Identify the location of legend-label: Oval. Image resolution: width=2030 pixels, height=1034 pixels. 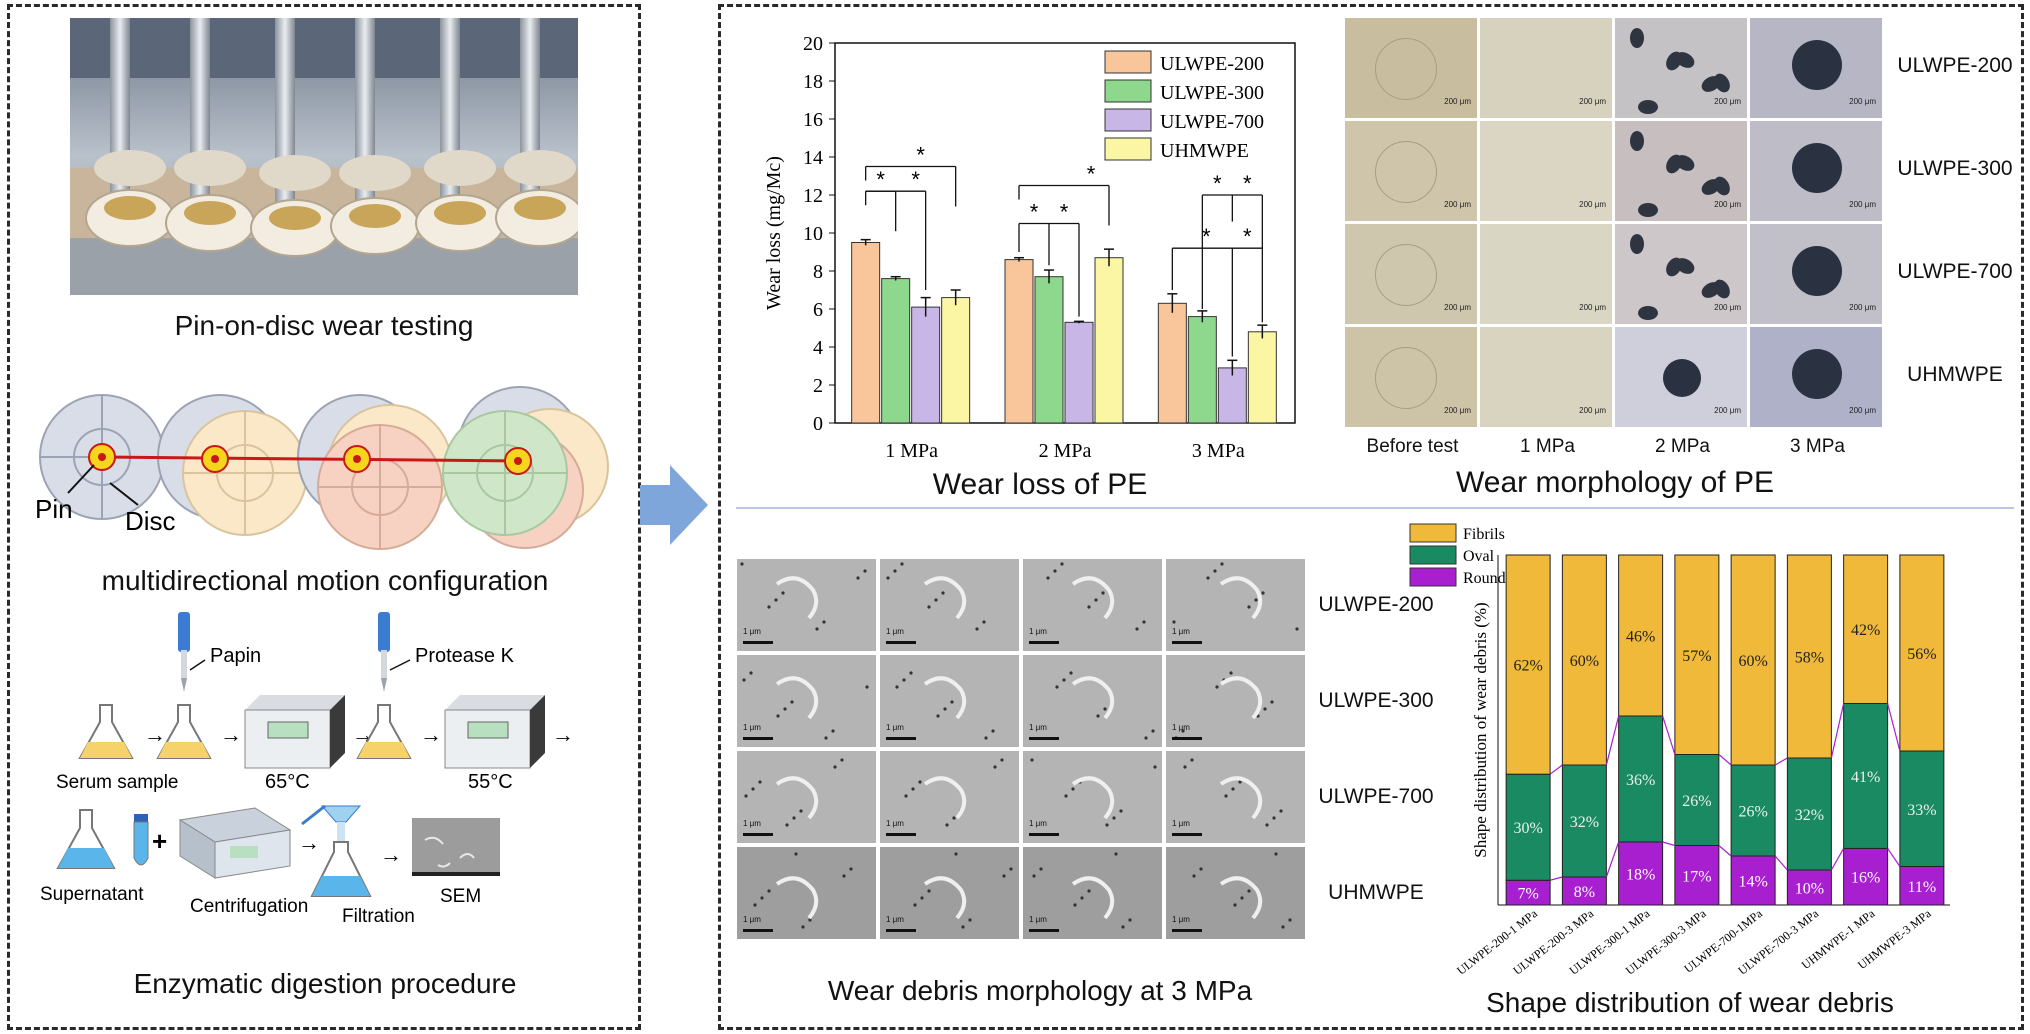
(1479, 556).